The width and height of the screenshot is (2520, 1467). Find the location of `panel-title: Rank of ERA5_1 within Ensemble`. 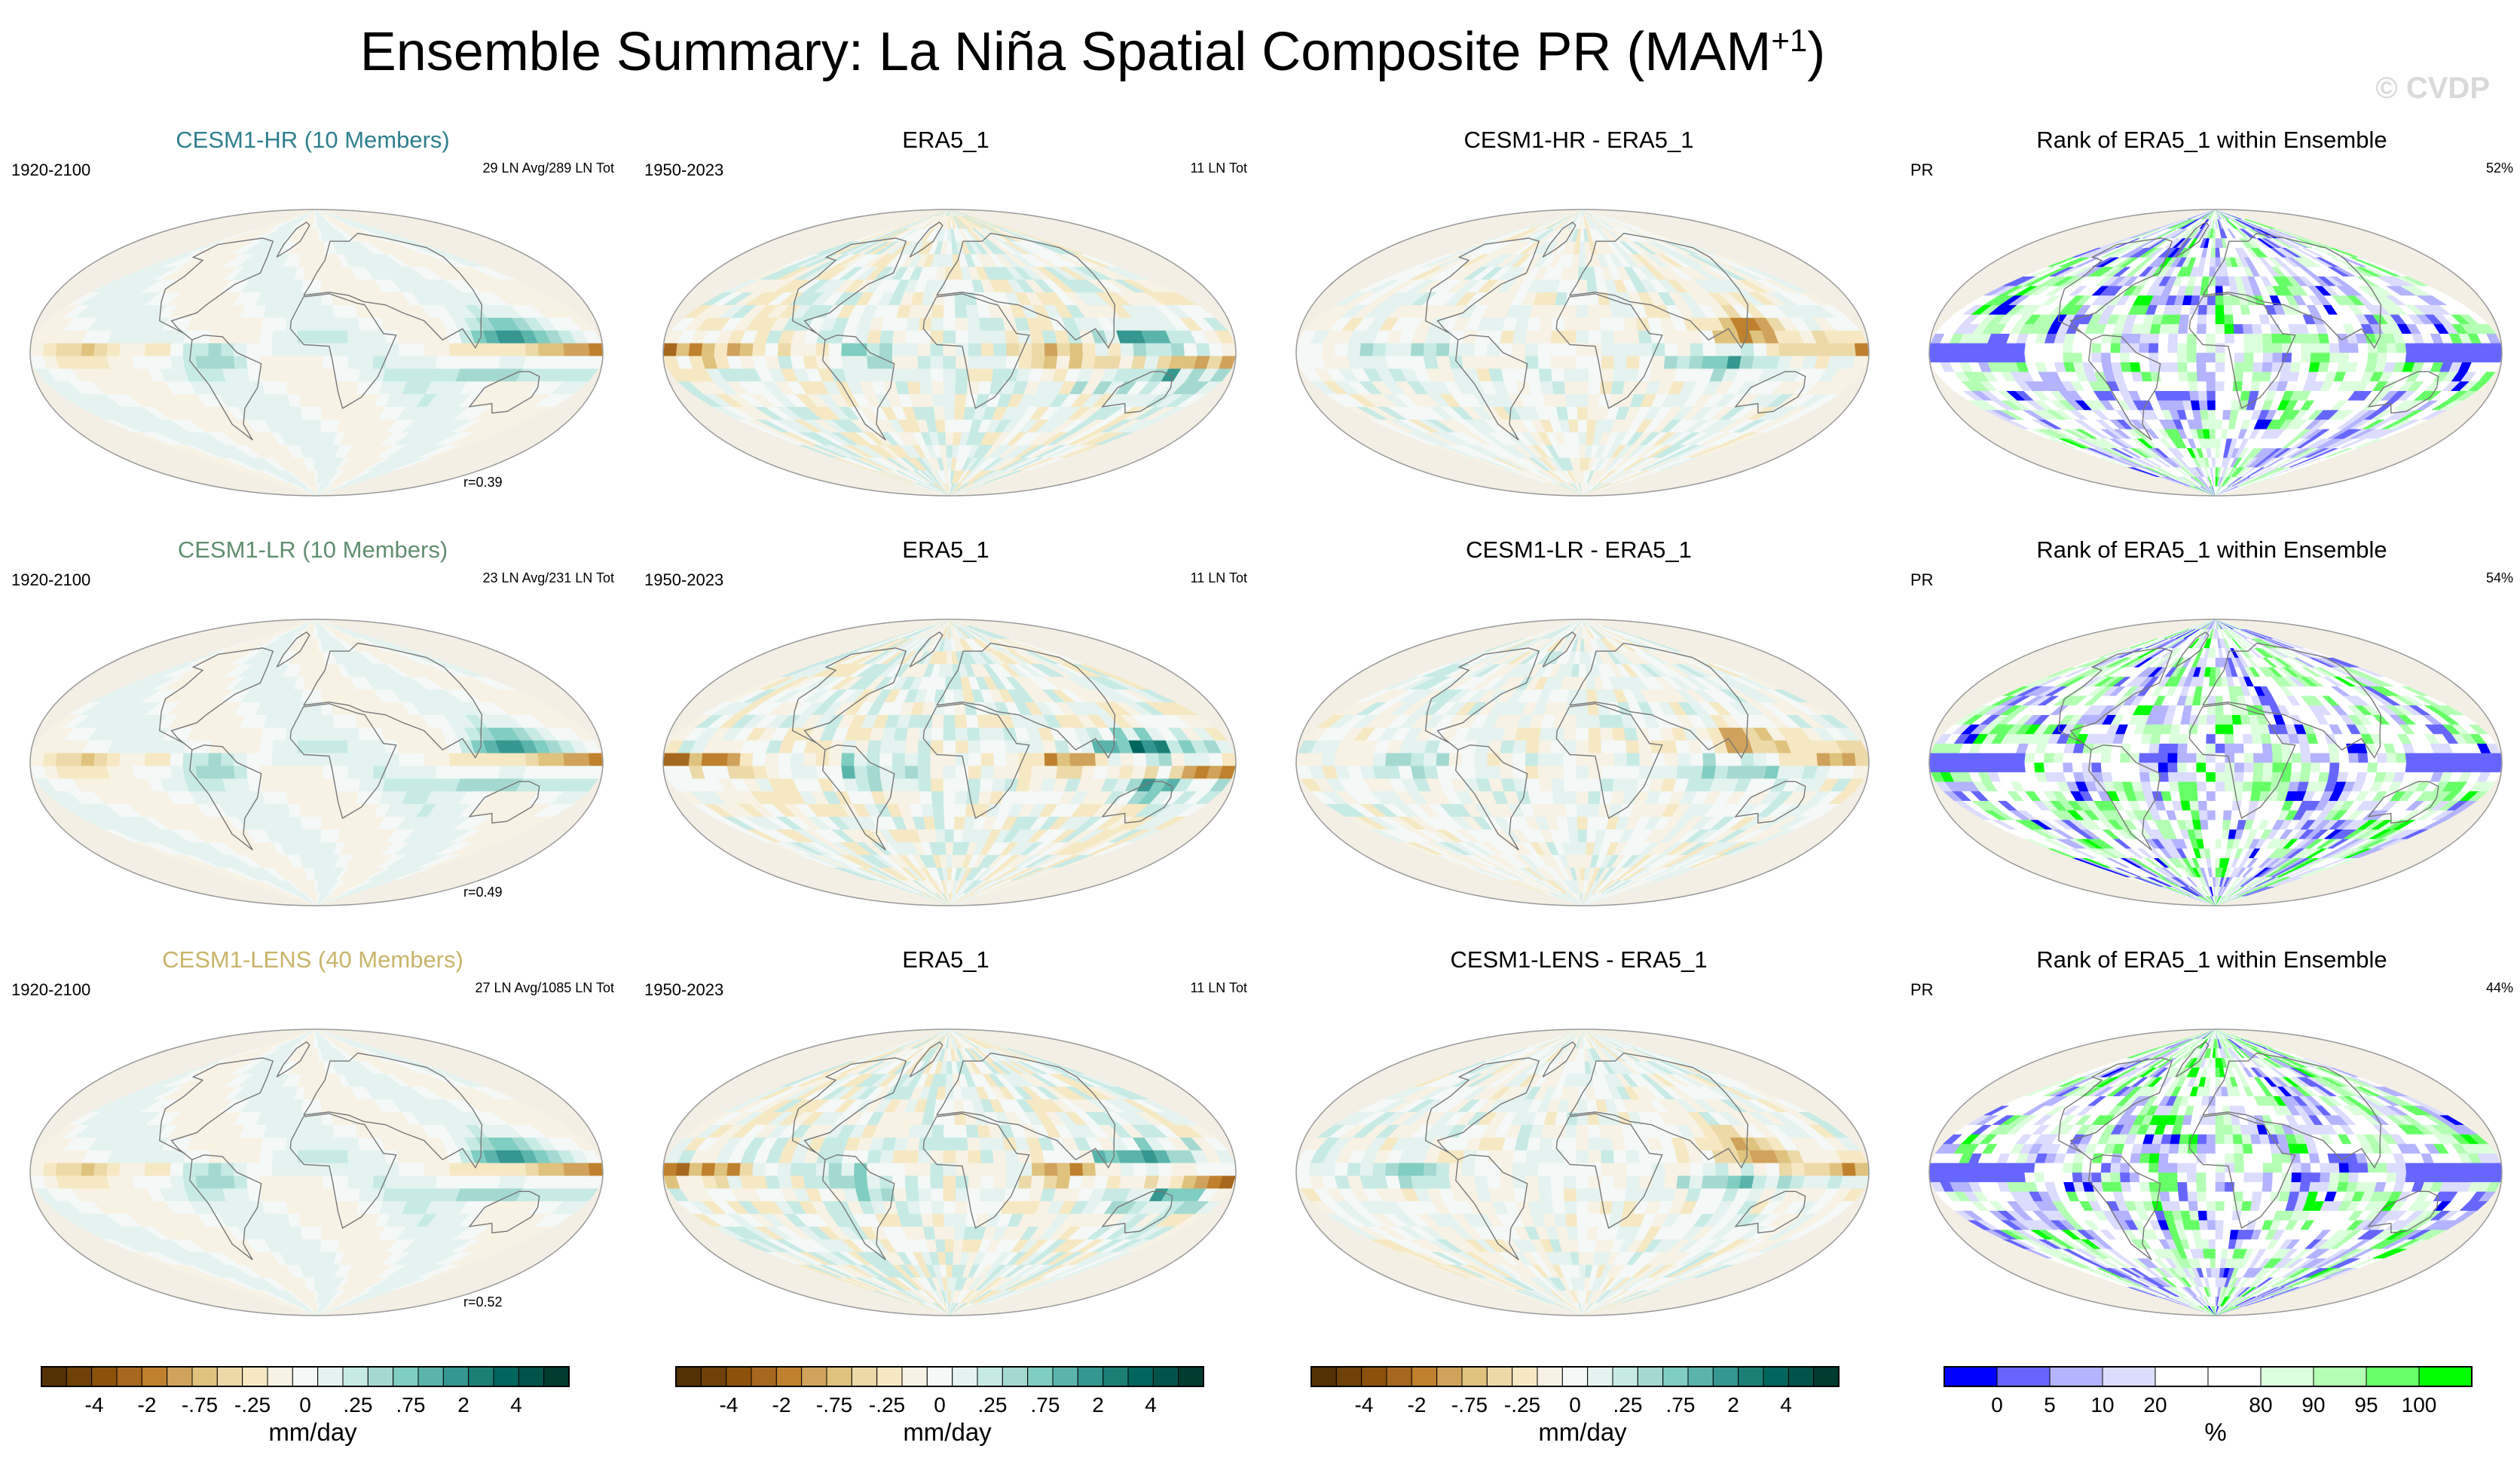

panel-title: Rank of ERA5_1 within Ensemble is located at coordinates (2211, 140).